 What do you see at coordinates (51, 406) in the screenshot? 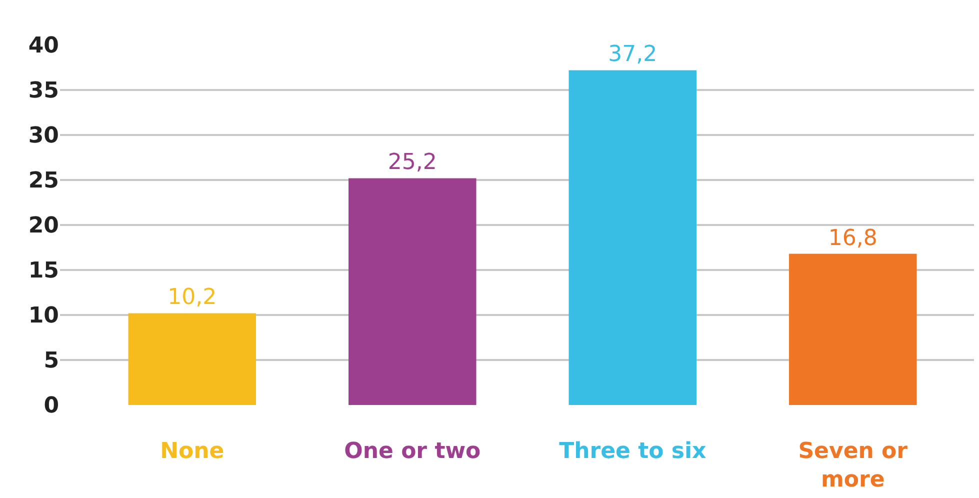
I see `y-tick-label: 0` at bounding box center [51, 406].